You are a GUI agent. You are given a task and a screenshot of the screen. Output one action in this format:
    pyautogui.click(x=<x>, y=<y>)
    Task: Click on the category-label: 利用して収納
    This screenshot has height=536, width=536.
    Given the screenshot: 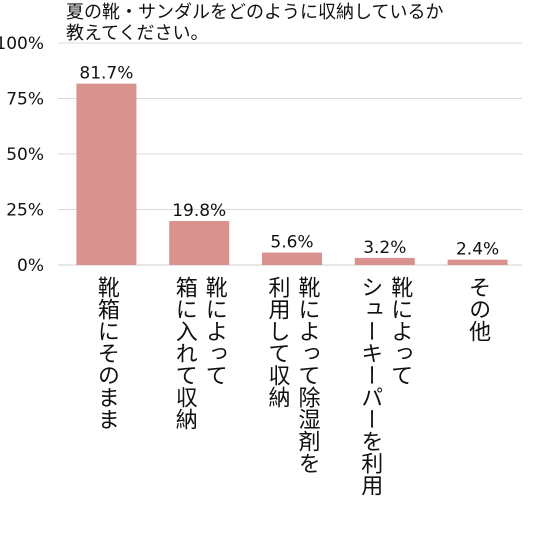 What is the action you would take?
    pyautogui.click(x=278, y=342)
    